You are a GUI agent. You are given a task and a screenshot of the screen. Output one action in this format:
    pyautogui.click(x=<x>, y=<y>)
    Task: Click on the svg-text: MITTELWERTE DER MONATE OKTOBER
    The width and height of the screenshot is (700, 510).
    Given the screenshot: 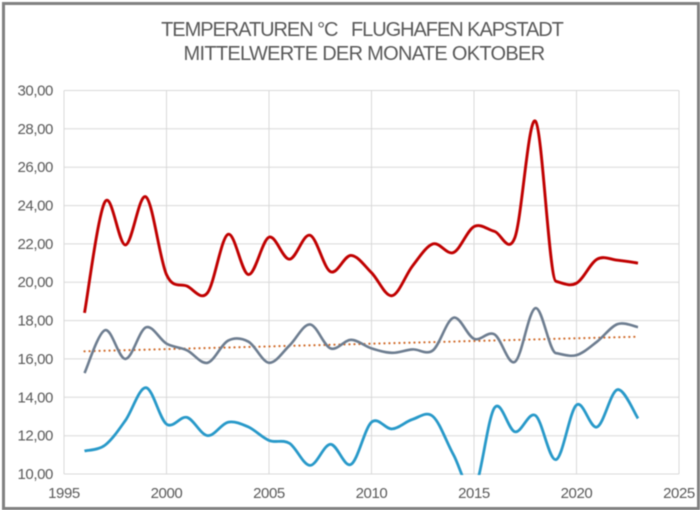 What is the action you would take?
    pyautogui.click(x=364, y=54)
    